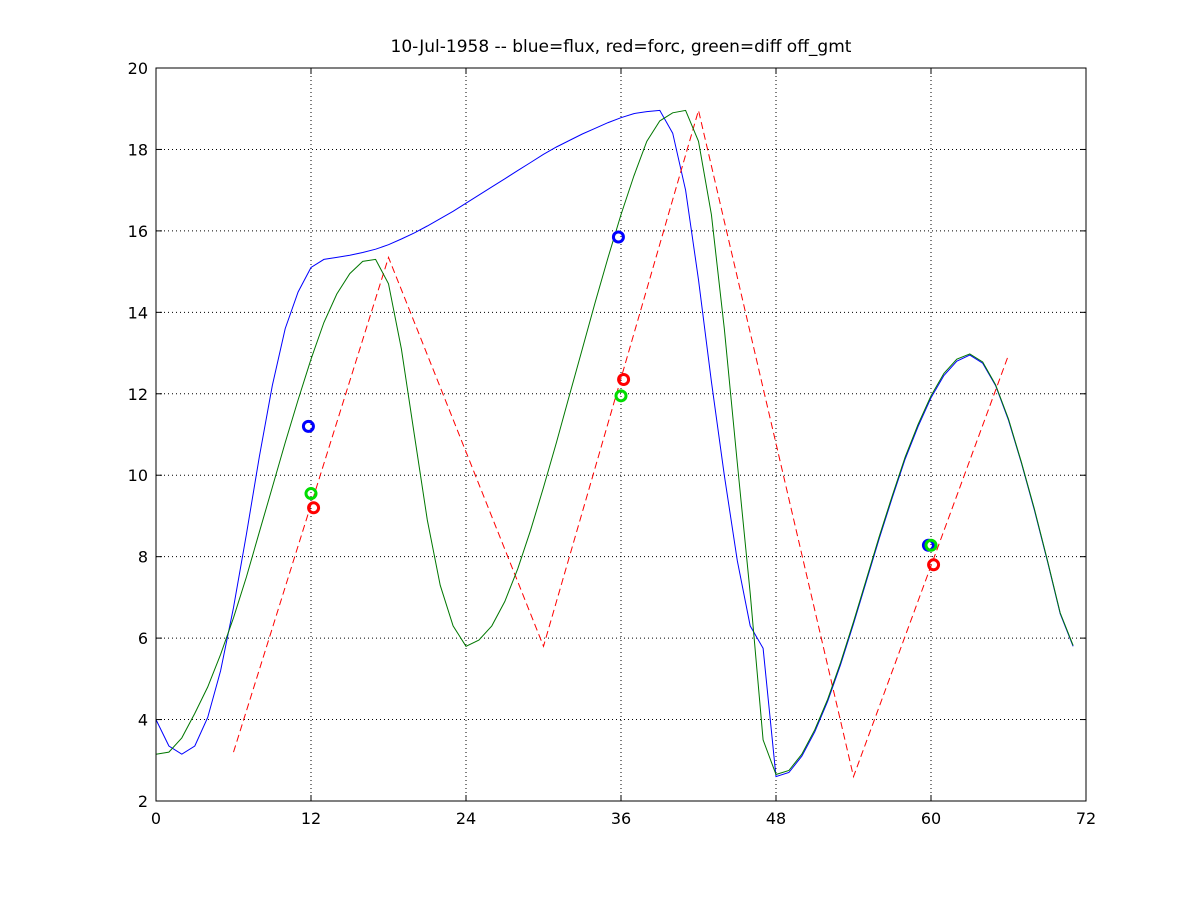 The image size is (1200, 900). I want to click on x-tick-label: 48, so click(776, 818).